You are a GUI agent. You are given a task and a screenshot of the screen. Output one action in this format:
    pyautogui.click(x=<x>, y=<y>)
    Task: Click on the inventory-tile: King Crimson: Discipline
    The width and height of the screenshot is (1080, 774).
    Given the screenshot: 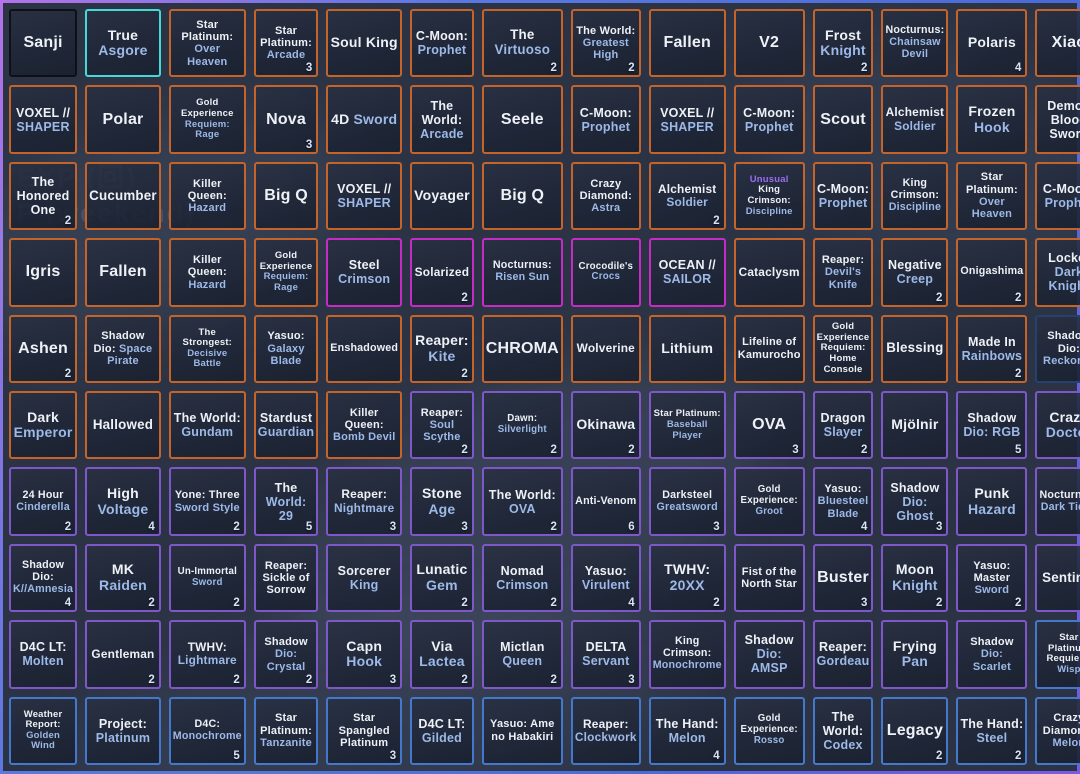 What is the action you would take?
    pyautogui.click(x=915, y=196)
    